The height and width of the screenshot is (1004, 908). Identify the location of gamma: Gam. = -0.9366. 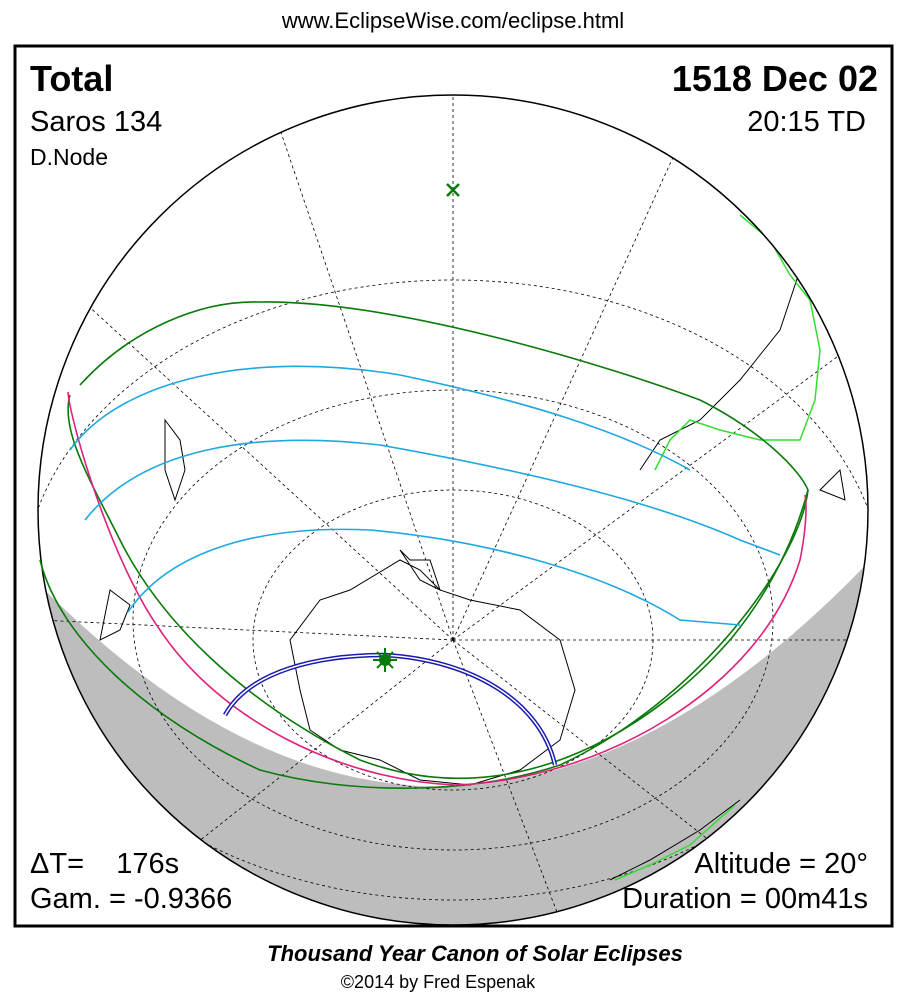
(131, 899).